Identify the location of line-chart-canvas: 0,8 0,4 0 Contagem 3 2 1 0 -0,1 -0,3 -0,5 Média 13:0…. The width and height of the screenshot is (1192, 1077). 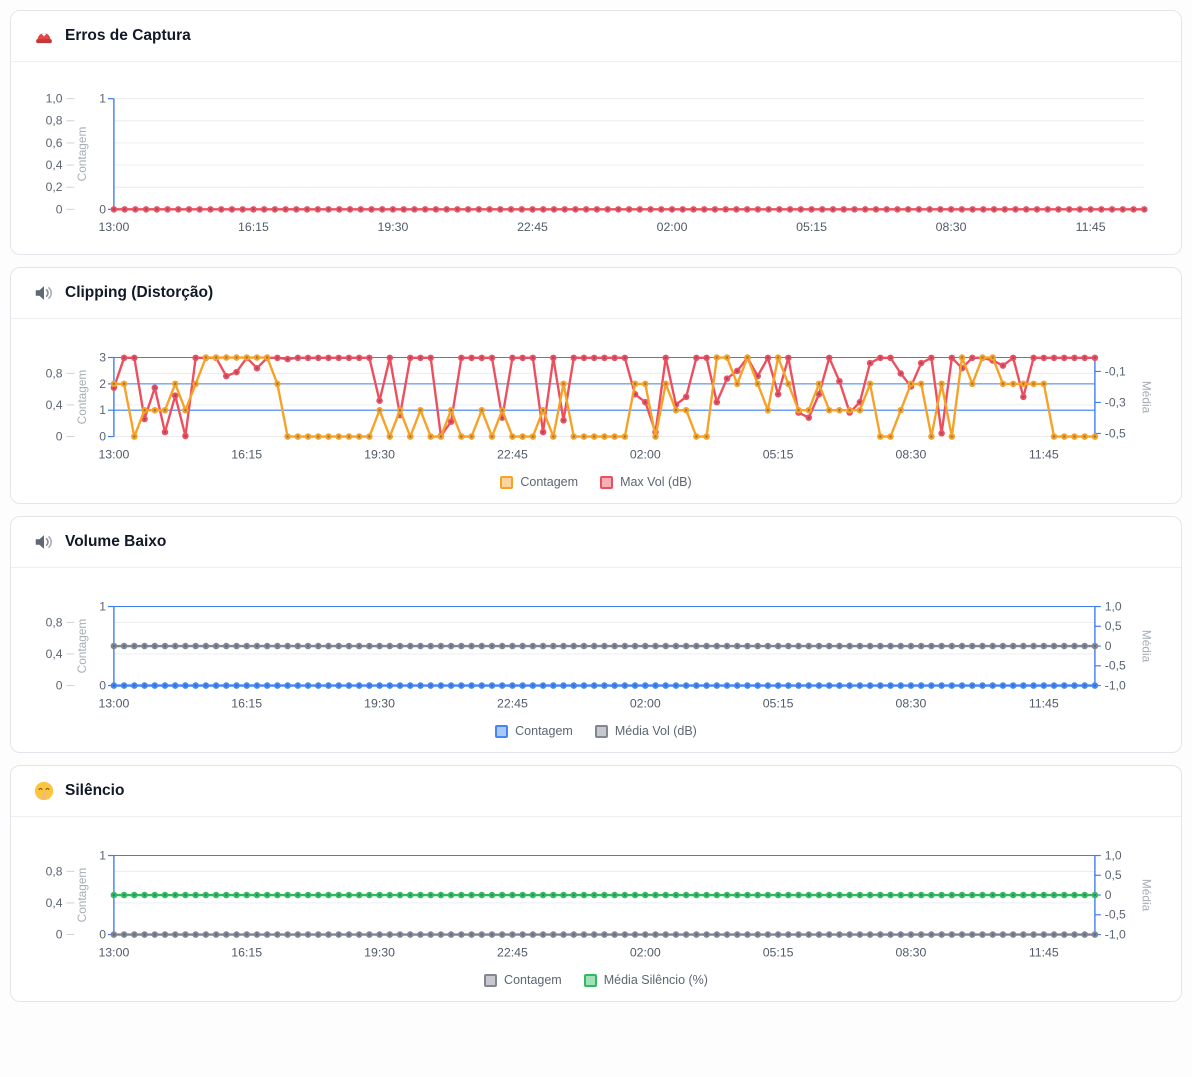
(596, 400).